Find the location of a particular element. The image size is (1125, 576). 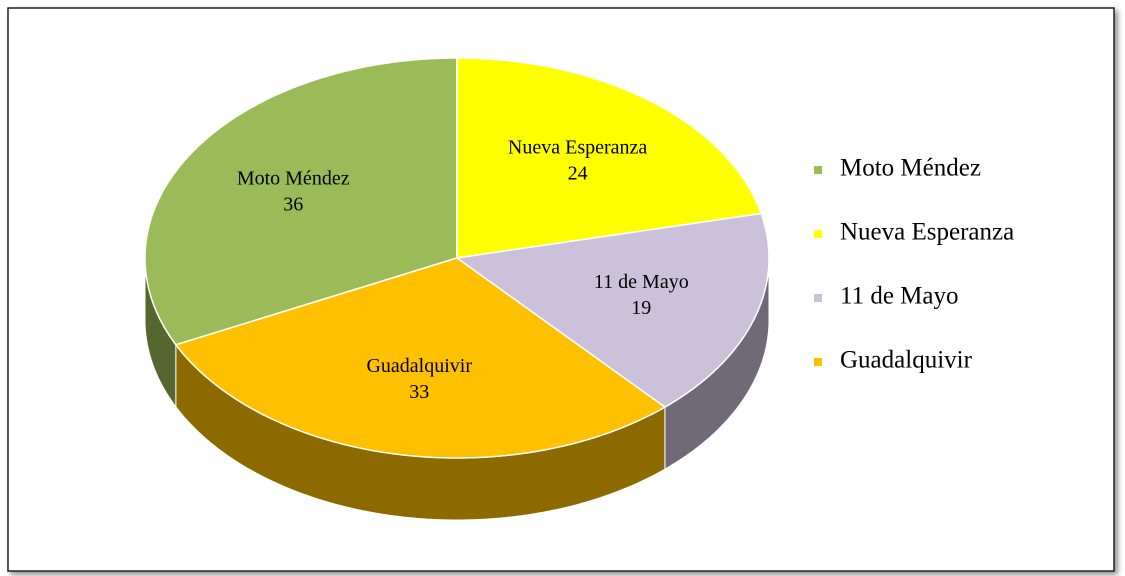

data-label-value: 24 is located at coordinates (578, 174).